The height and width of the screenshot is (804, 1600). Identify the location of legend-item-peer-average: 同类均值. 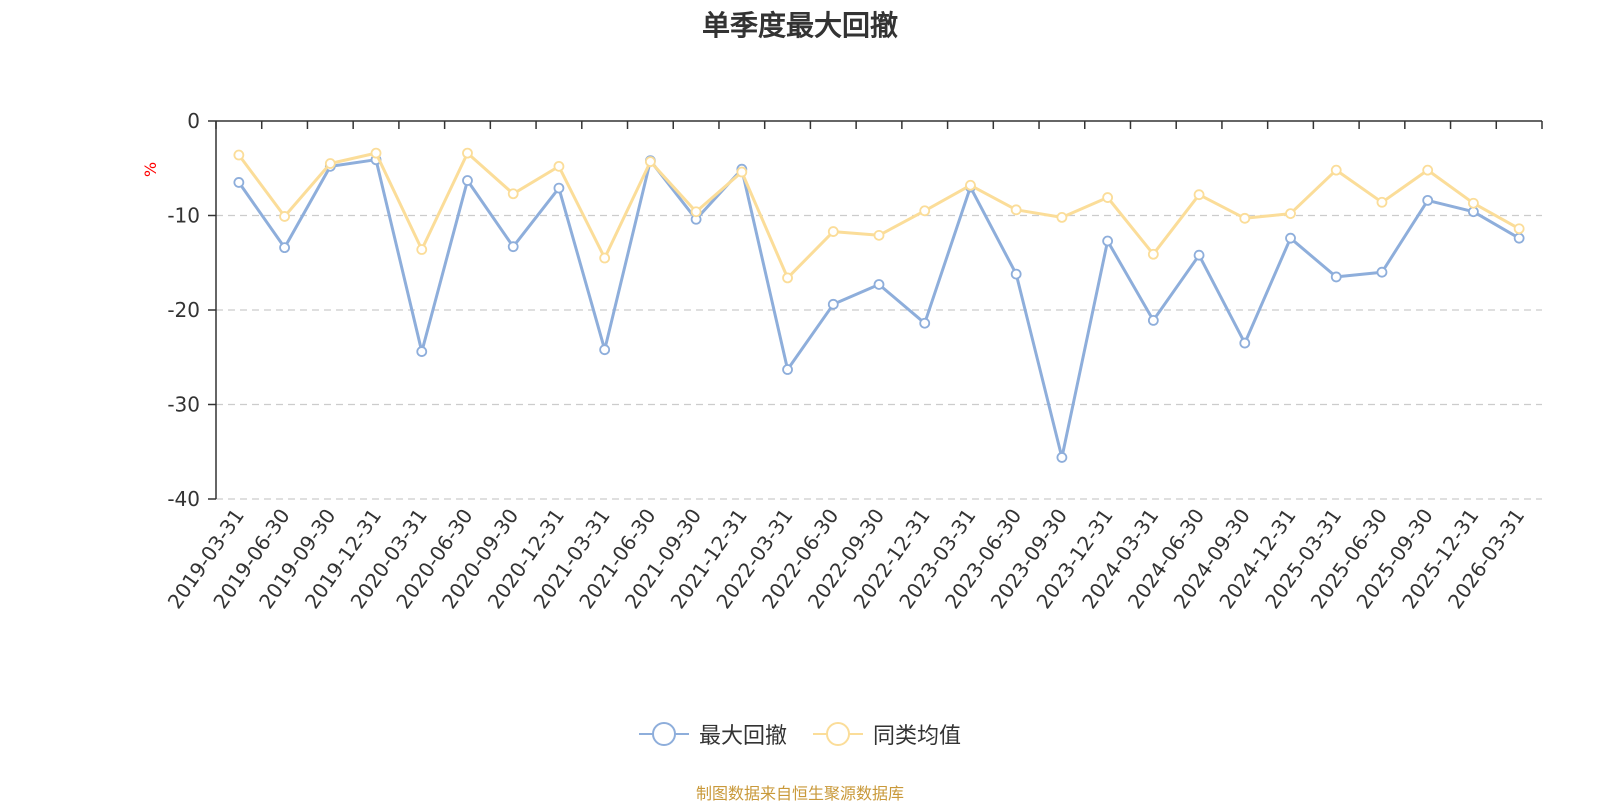
(887, 734).